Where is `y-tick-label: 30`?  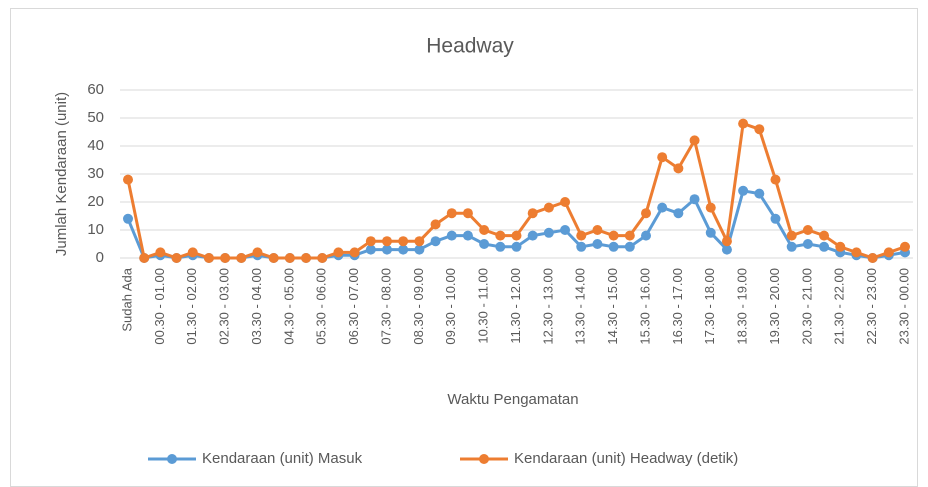
y-tick-label: 30 is located at coordinates (95, 173).